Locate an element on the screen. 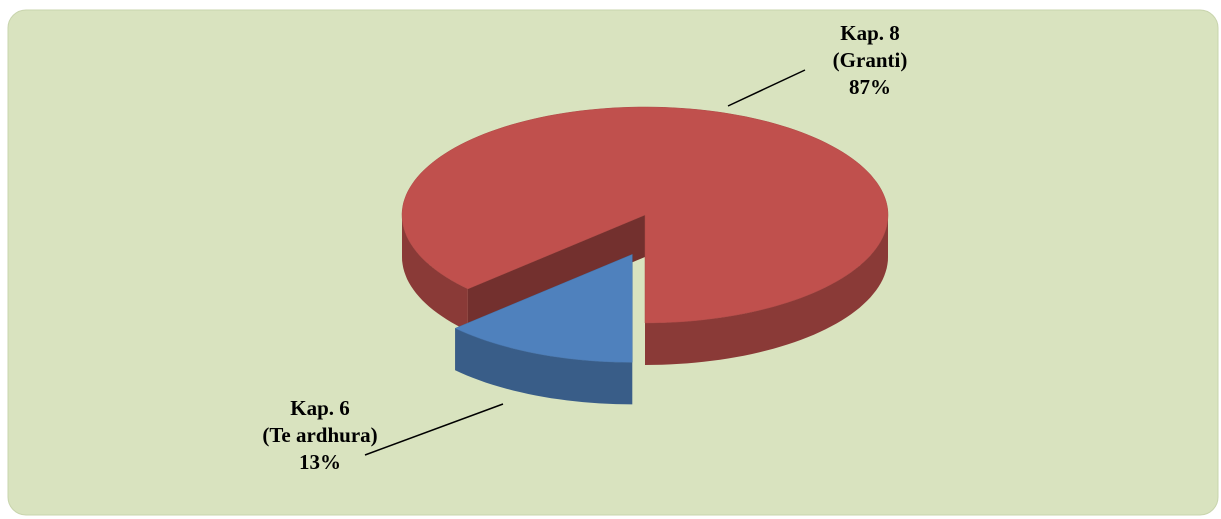  category-label: Kap. 6 (Te ardhura) is located at coordinates (320, 421).